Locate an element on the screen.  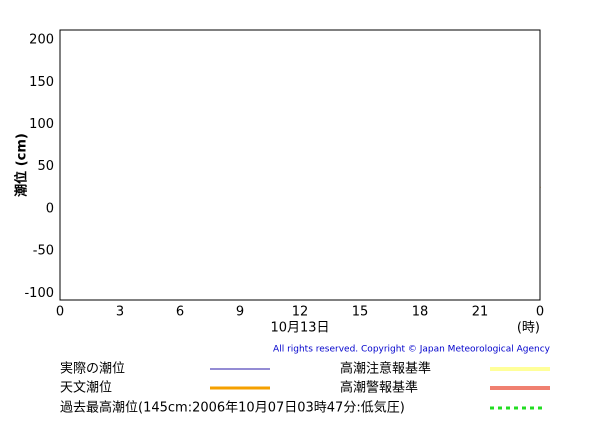
y-tick-label: 100 is located at coordinates (41, 124).